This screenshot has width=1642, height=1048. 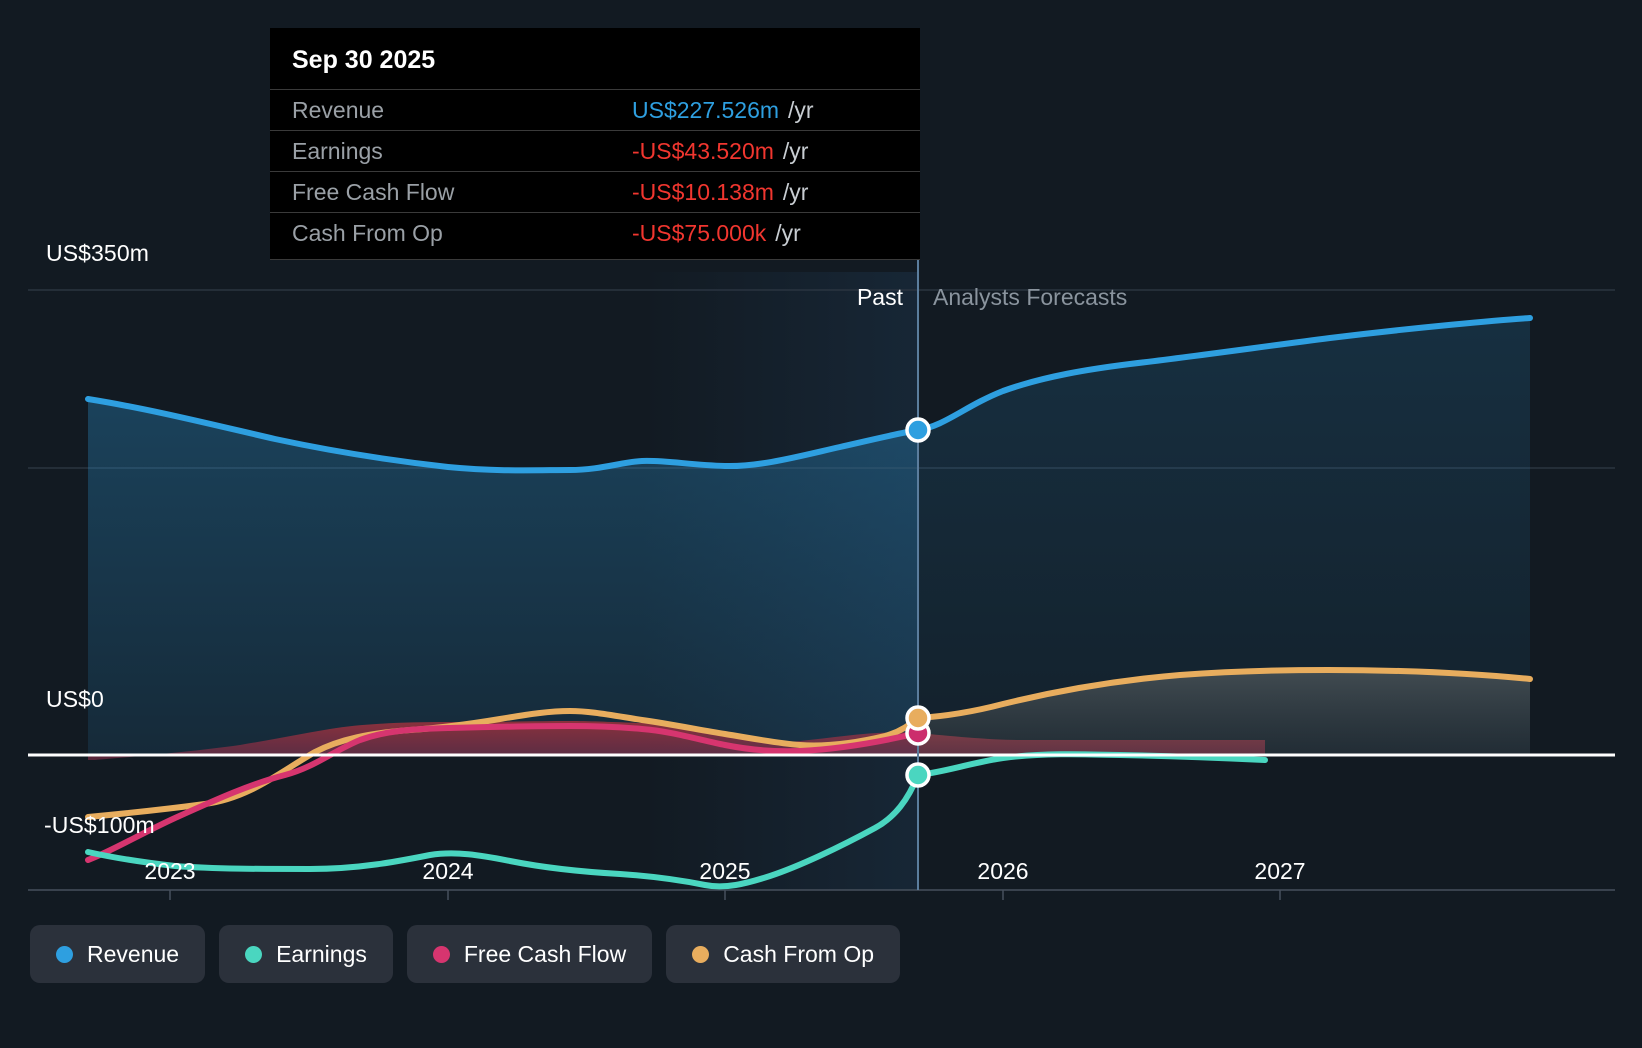 I want to click on tooltip-label-free-cash-flow: Free Cash Flow, so click(x=373, y=191).